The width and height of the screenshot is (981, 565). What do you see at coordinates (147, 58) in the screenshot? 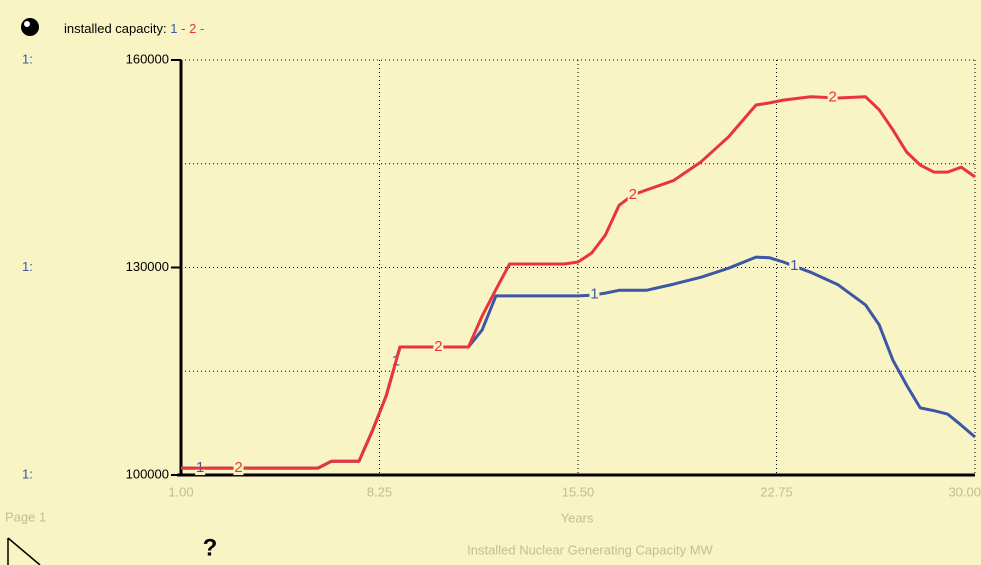
I see `y-tick-label: 160000` at bounding box center [147, 58].